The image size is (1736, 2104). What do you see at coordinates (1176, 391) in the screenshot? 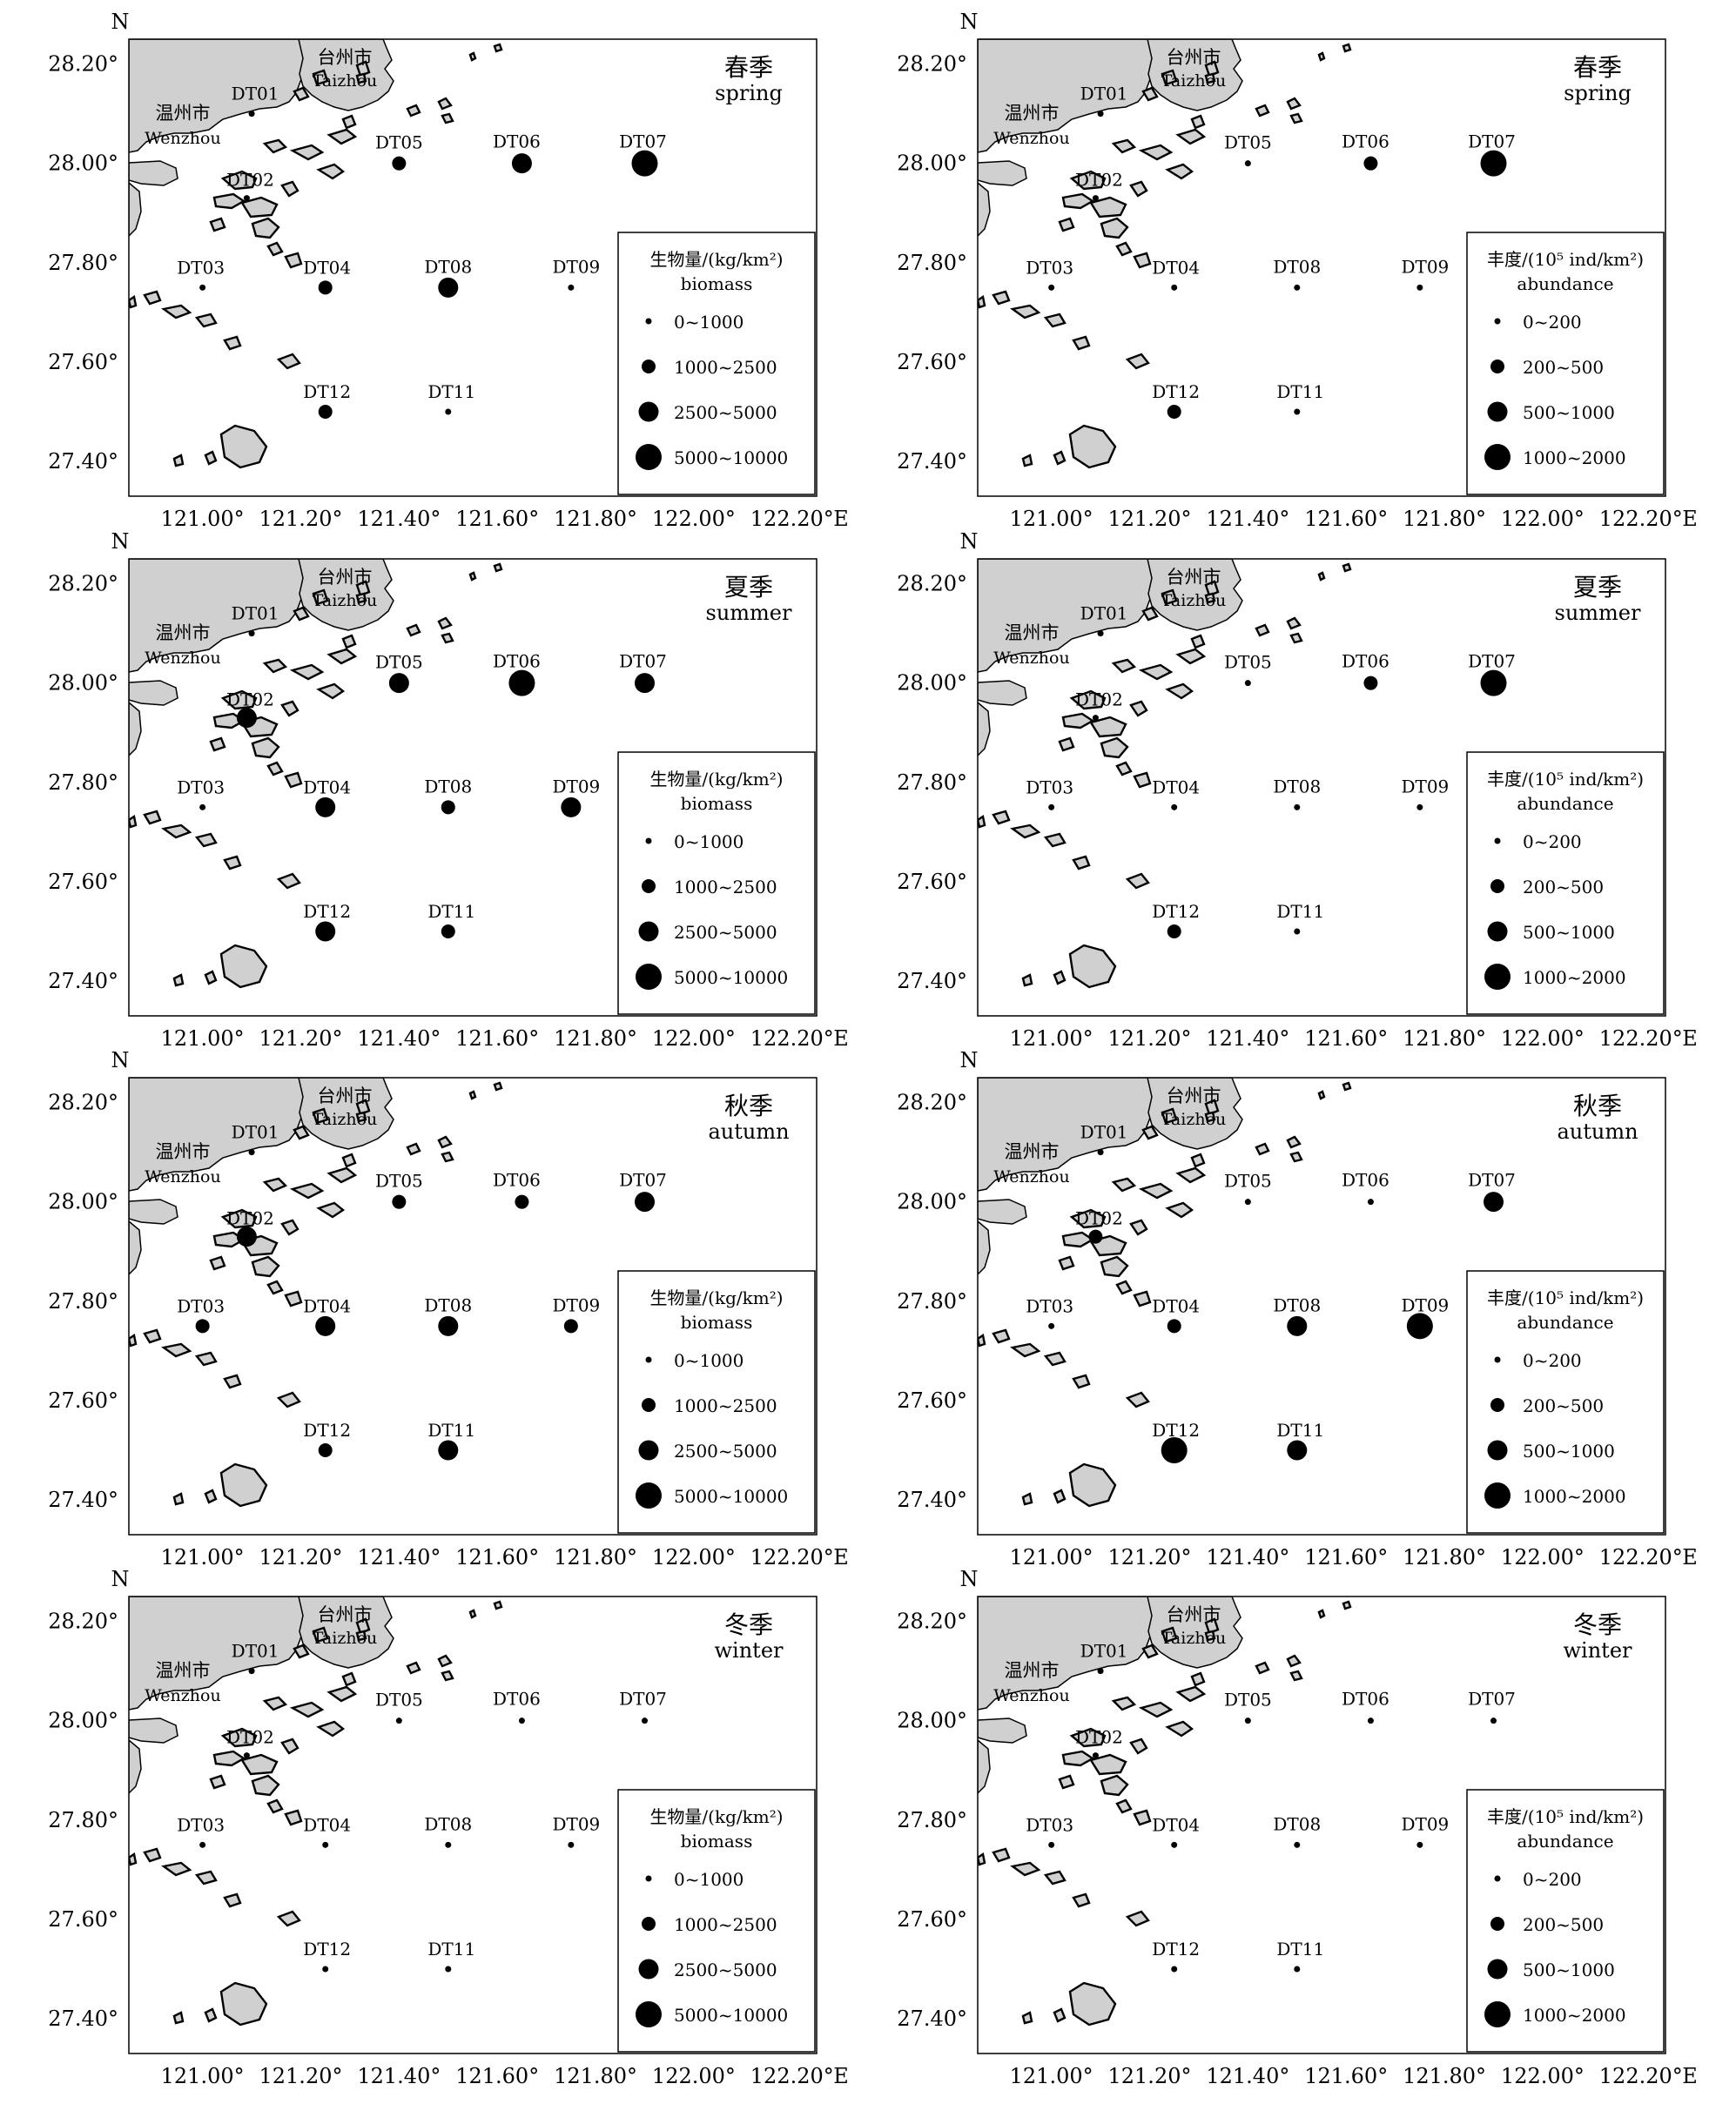
I see `station-label: DT12` at bounding box center [1176, 391].